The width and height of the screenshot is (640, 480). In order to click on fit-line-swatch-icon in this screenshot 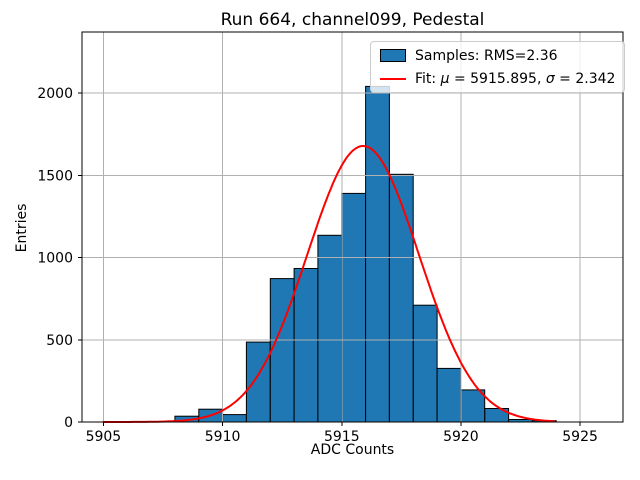, I will do `click(393, 78)`.